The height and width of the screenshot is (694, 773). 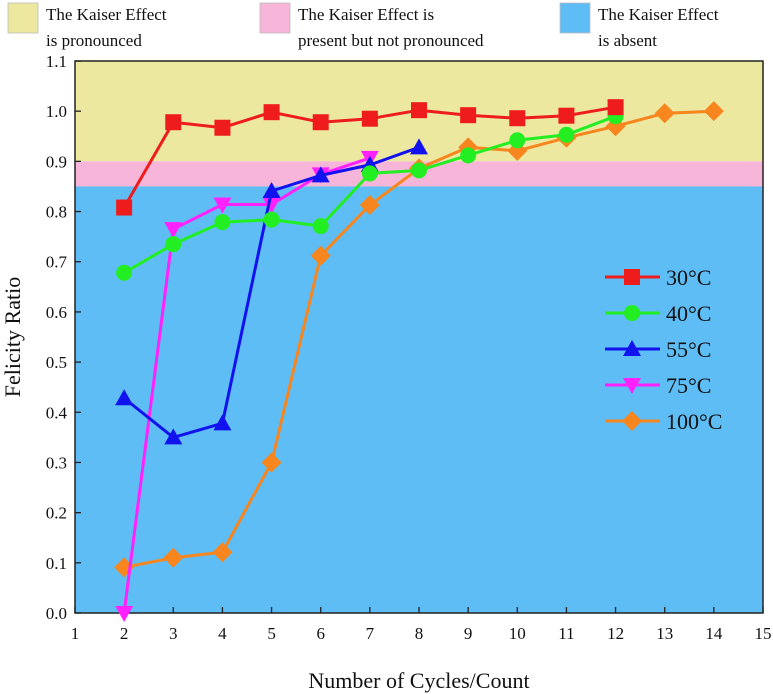 I want to click on legend-marker-55CC, so click(x=632, y=348).